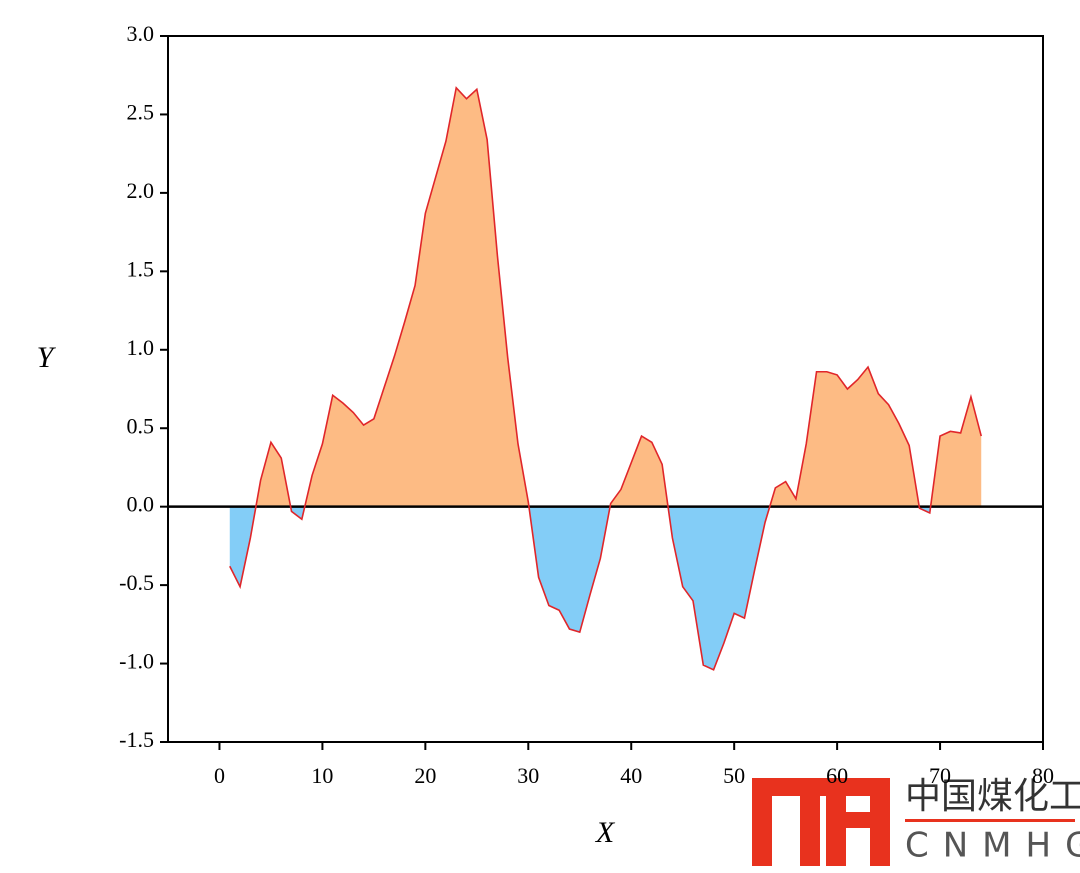  What do you see at coordinates (141, 33) in the screenshot?
I see `y-tick-label: 3.0` at bounding box center [141, 33].